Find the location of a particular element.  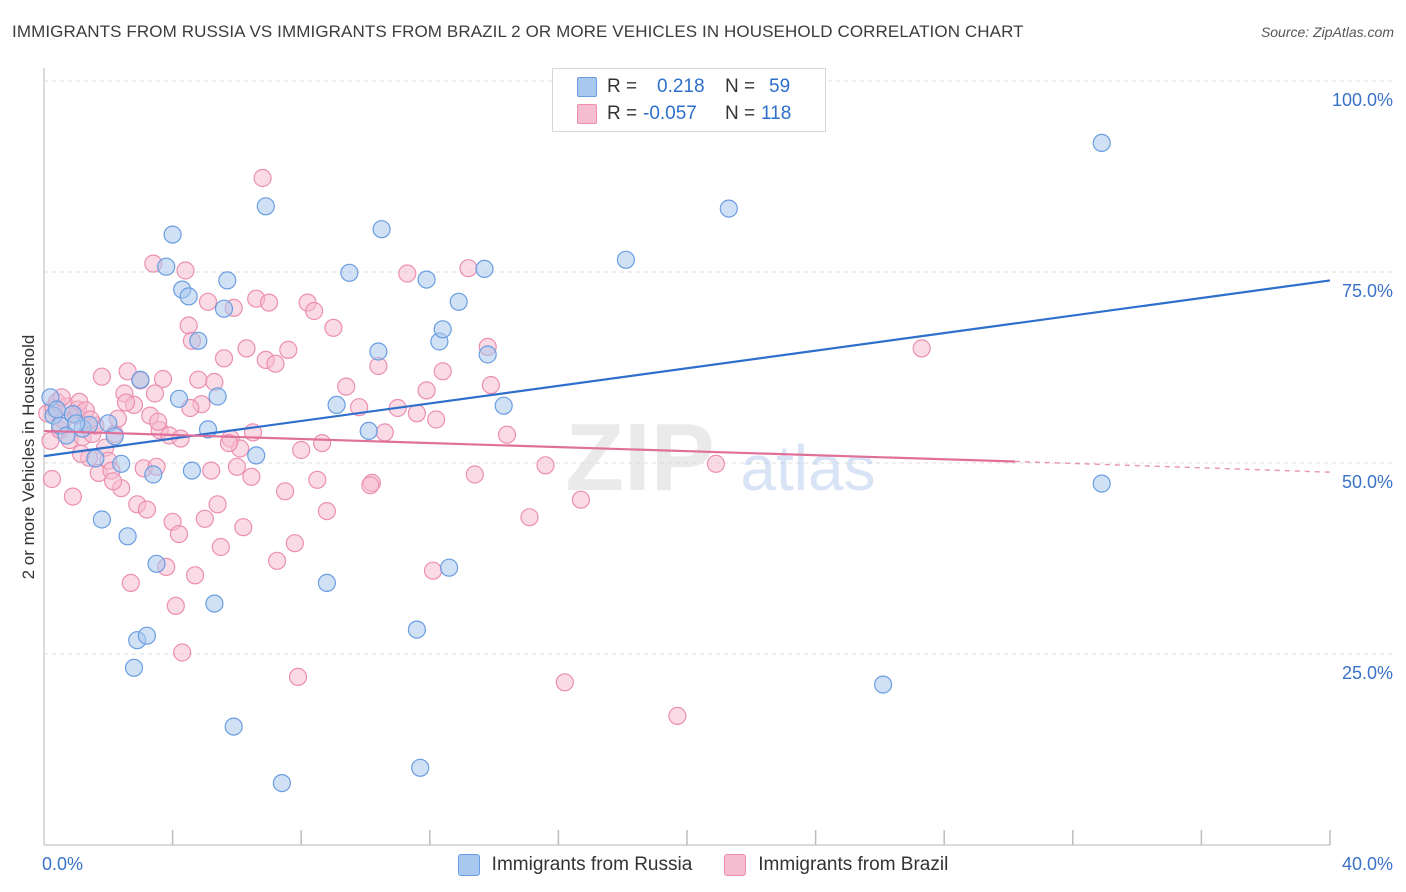

brazil-trend-line is located at coordinates (529, 446).